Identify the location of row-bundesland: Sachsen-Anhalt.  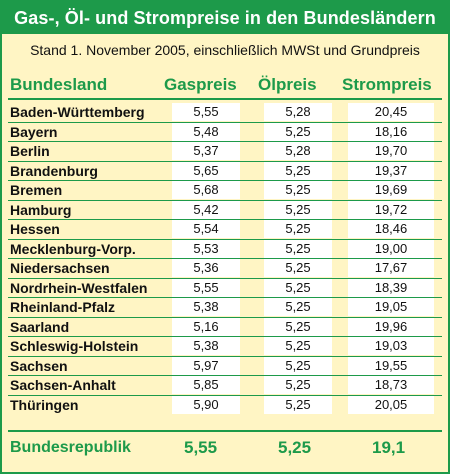
(63, 385).